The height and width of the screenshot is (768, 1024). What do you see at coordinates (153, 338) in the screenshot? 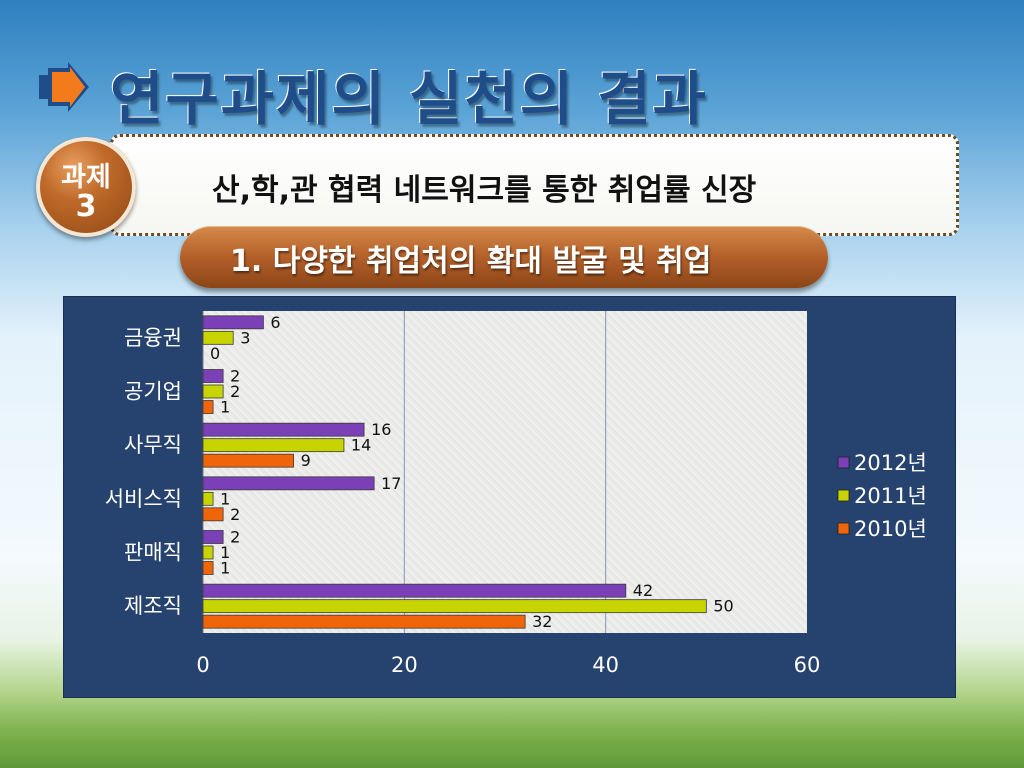
I see `category-label: 금융권` at bounding box center [153, 338].